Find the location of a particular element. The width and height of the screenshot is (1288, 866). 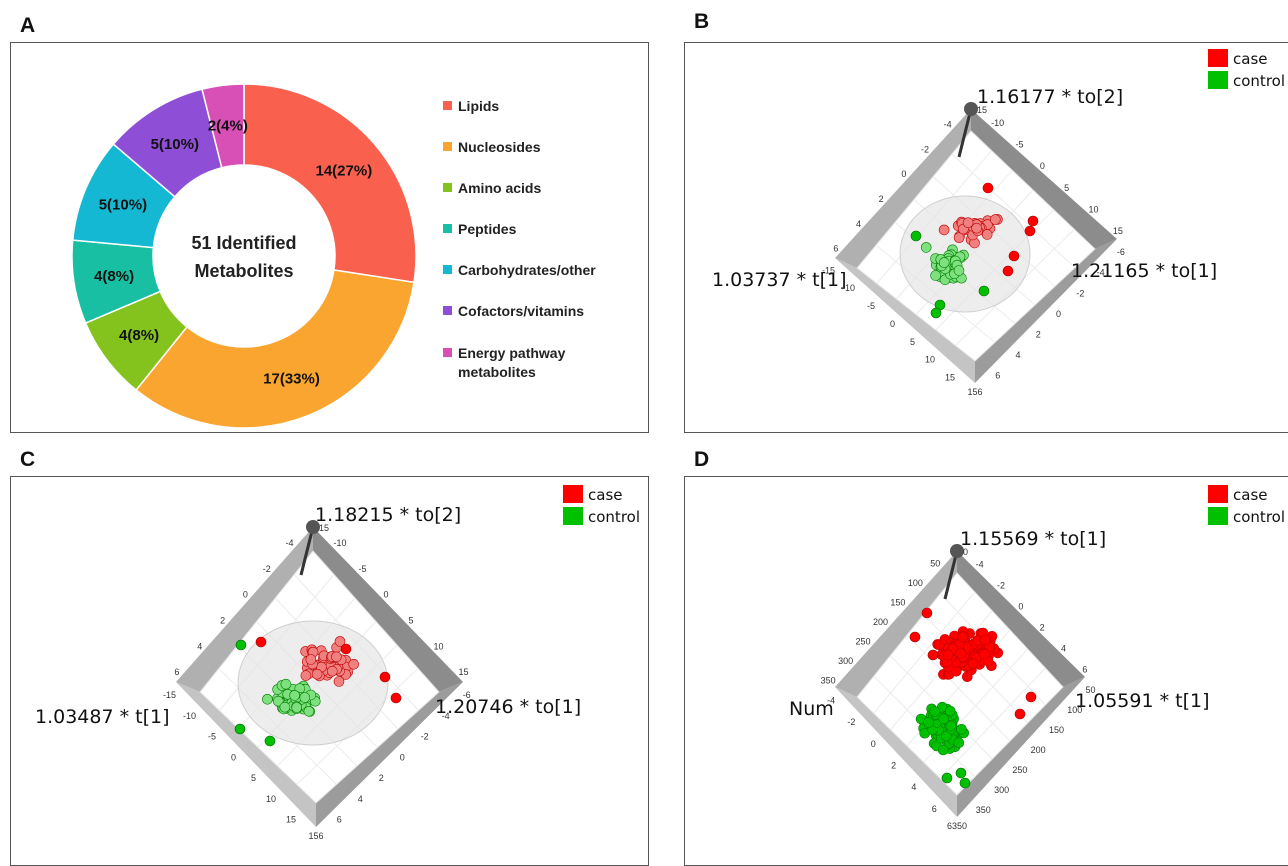

axis-title-left: Num is located at coordinates (811, 709).